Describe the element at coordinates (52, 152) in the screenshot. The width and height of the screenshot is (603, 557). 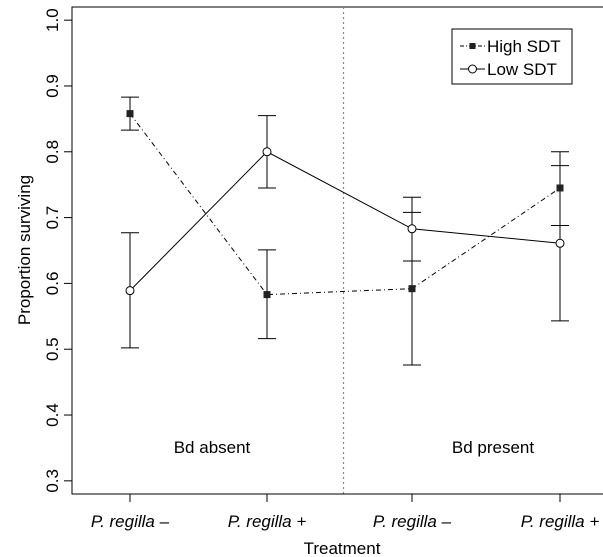
I see `y-tick-label-5: 0.8` at that location.